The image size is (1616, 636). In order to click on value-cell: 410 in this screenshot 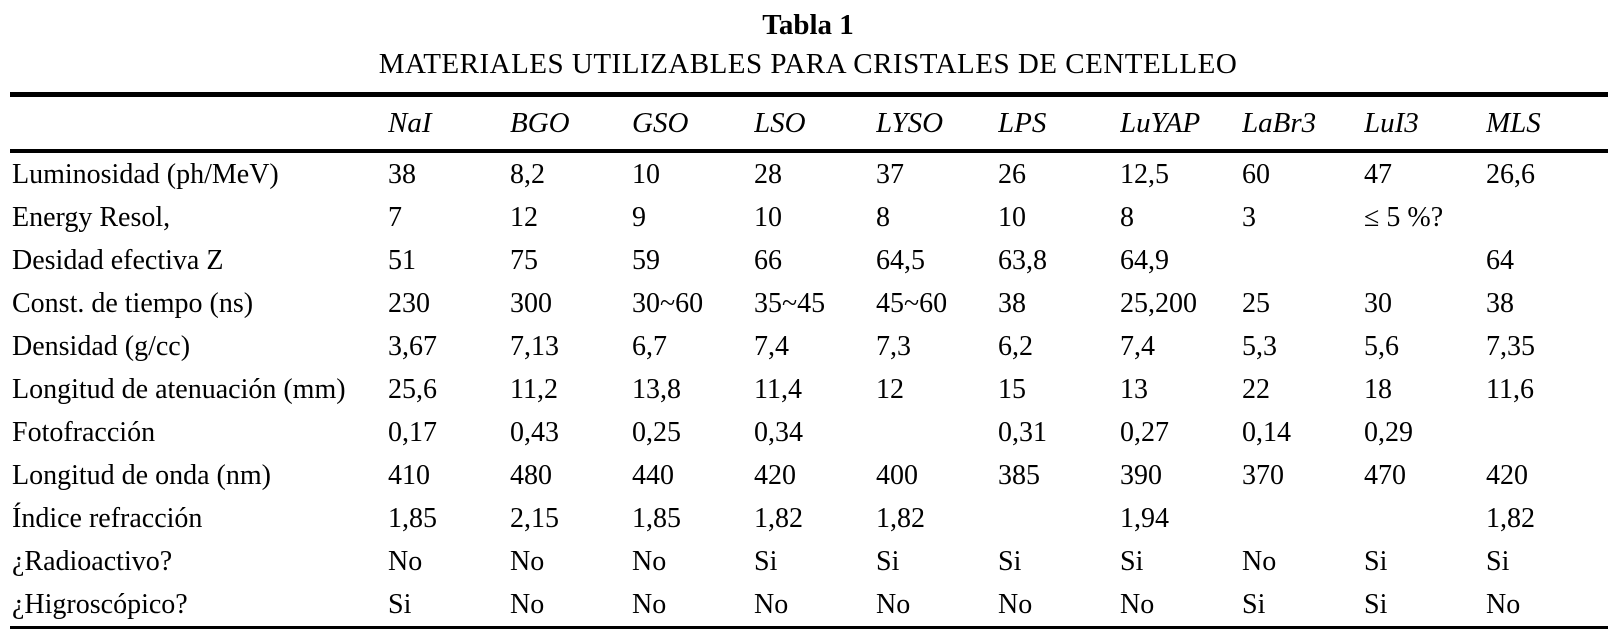, I will do `click(409, 475)`.